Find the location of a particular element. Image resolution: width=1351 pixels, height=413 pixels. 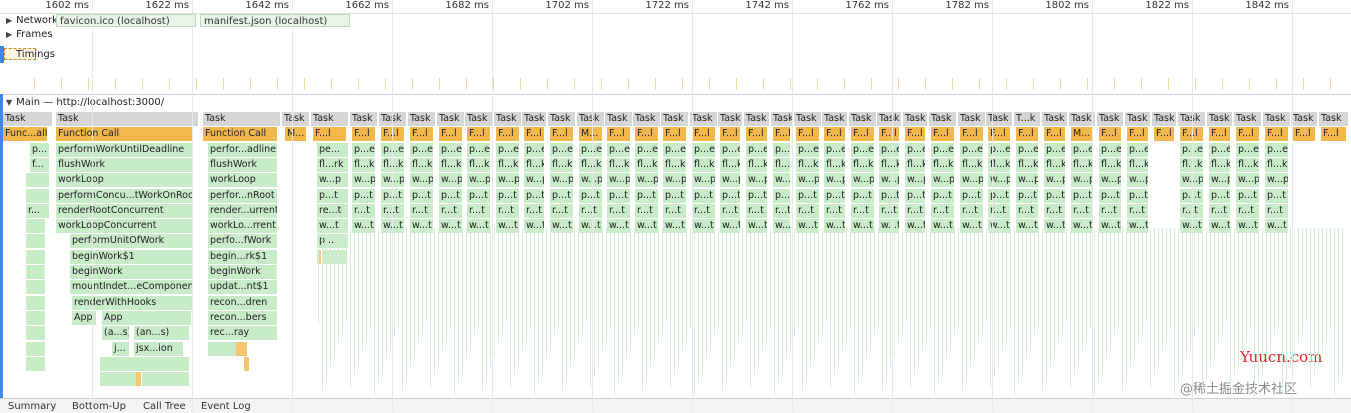

js-event: perfor...adline is located at coordinates (243, 150).